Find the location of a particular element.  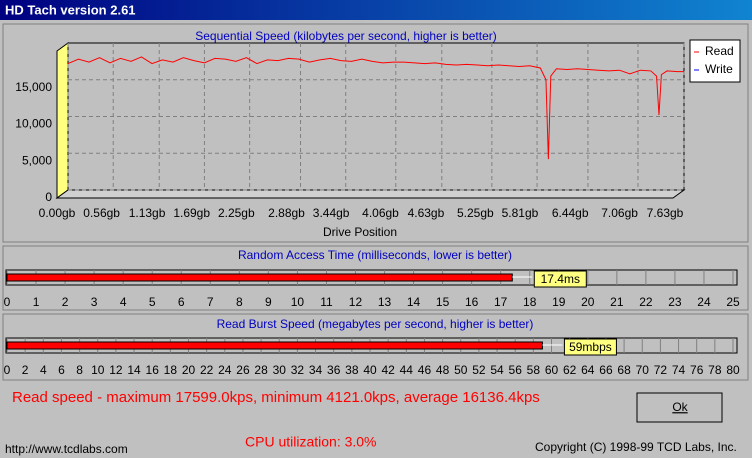

x-tick-label: 17 is located at coordinates (501, 302).